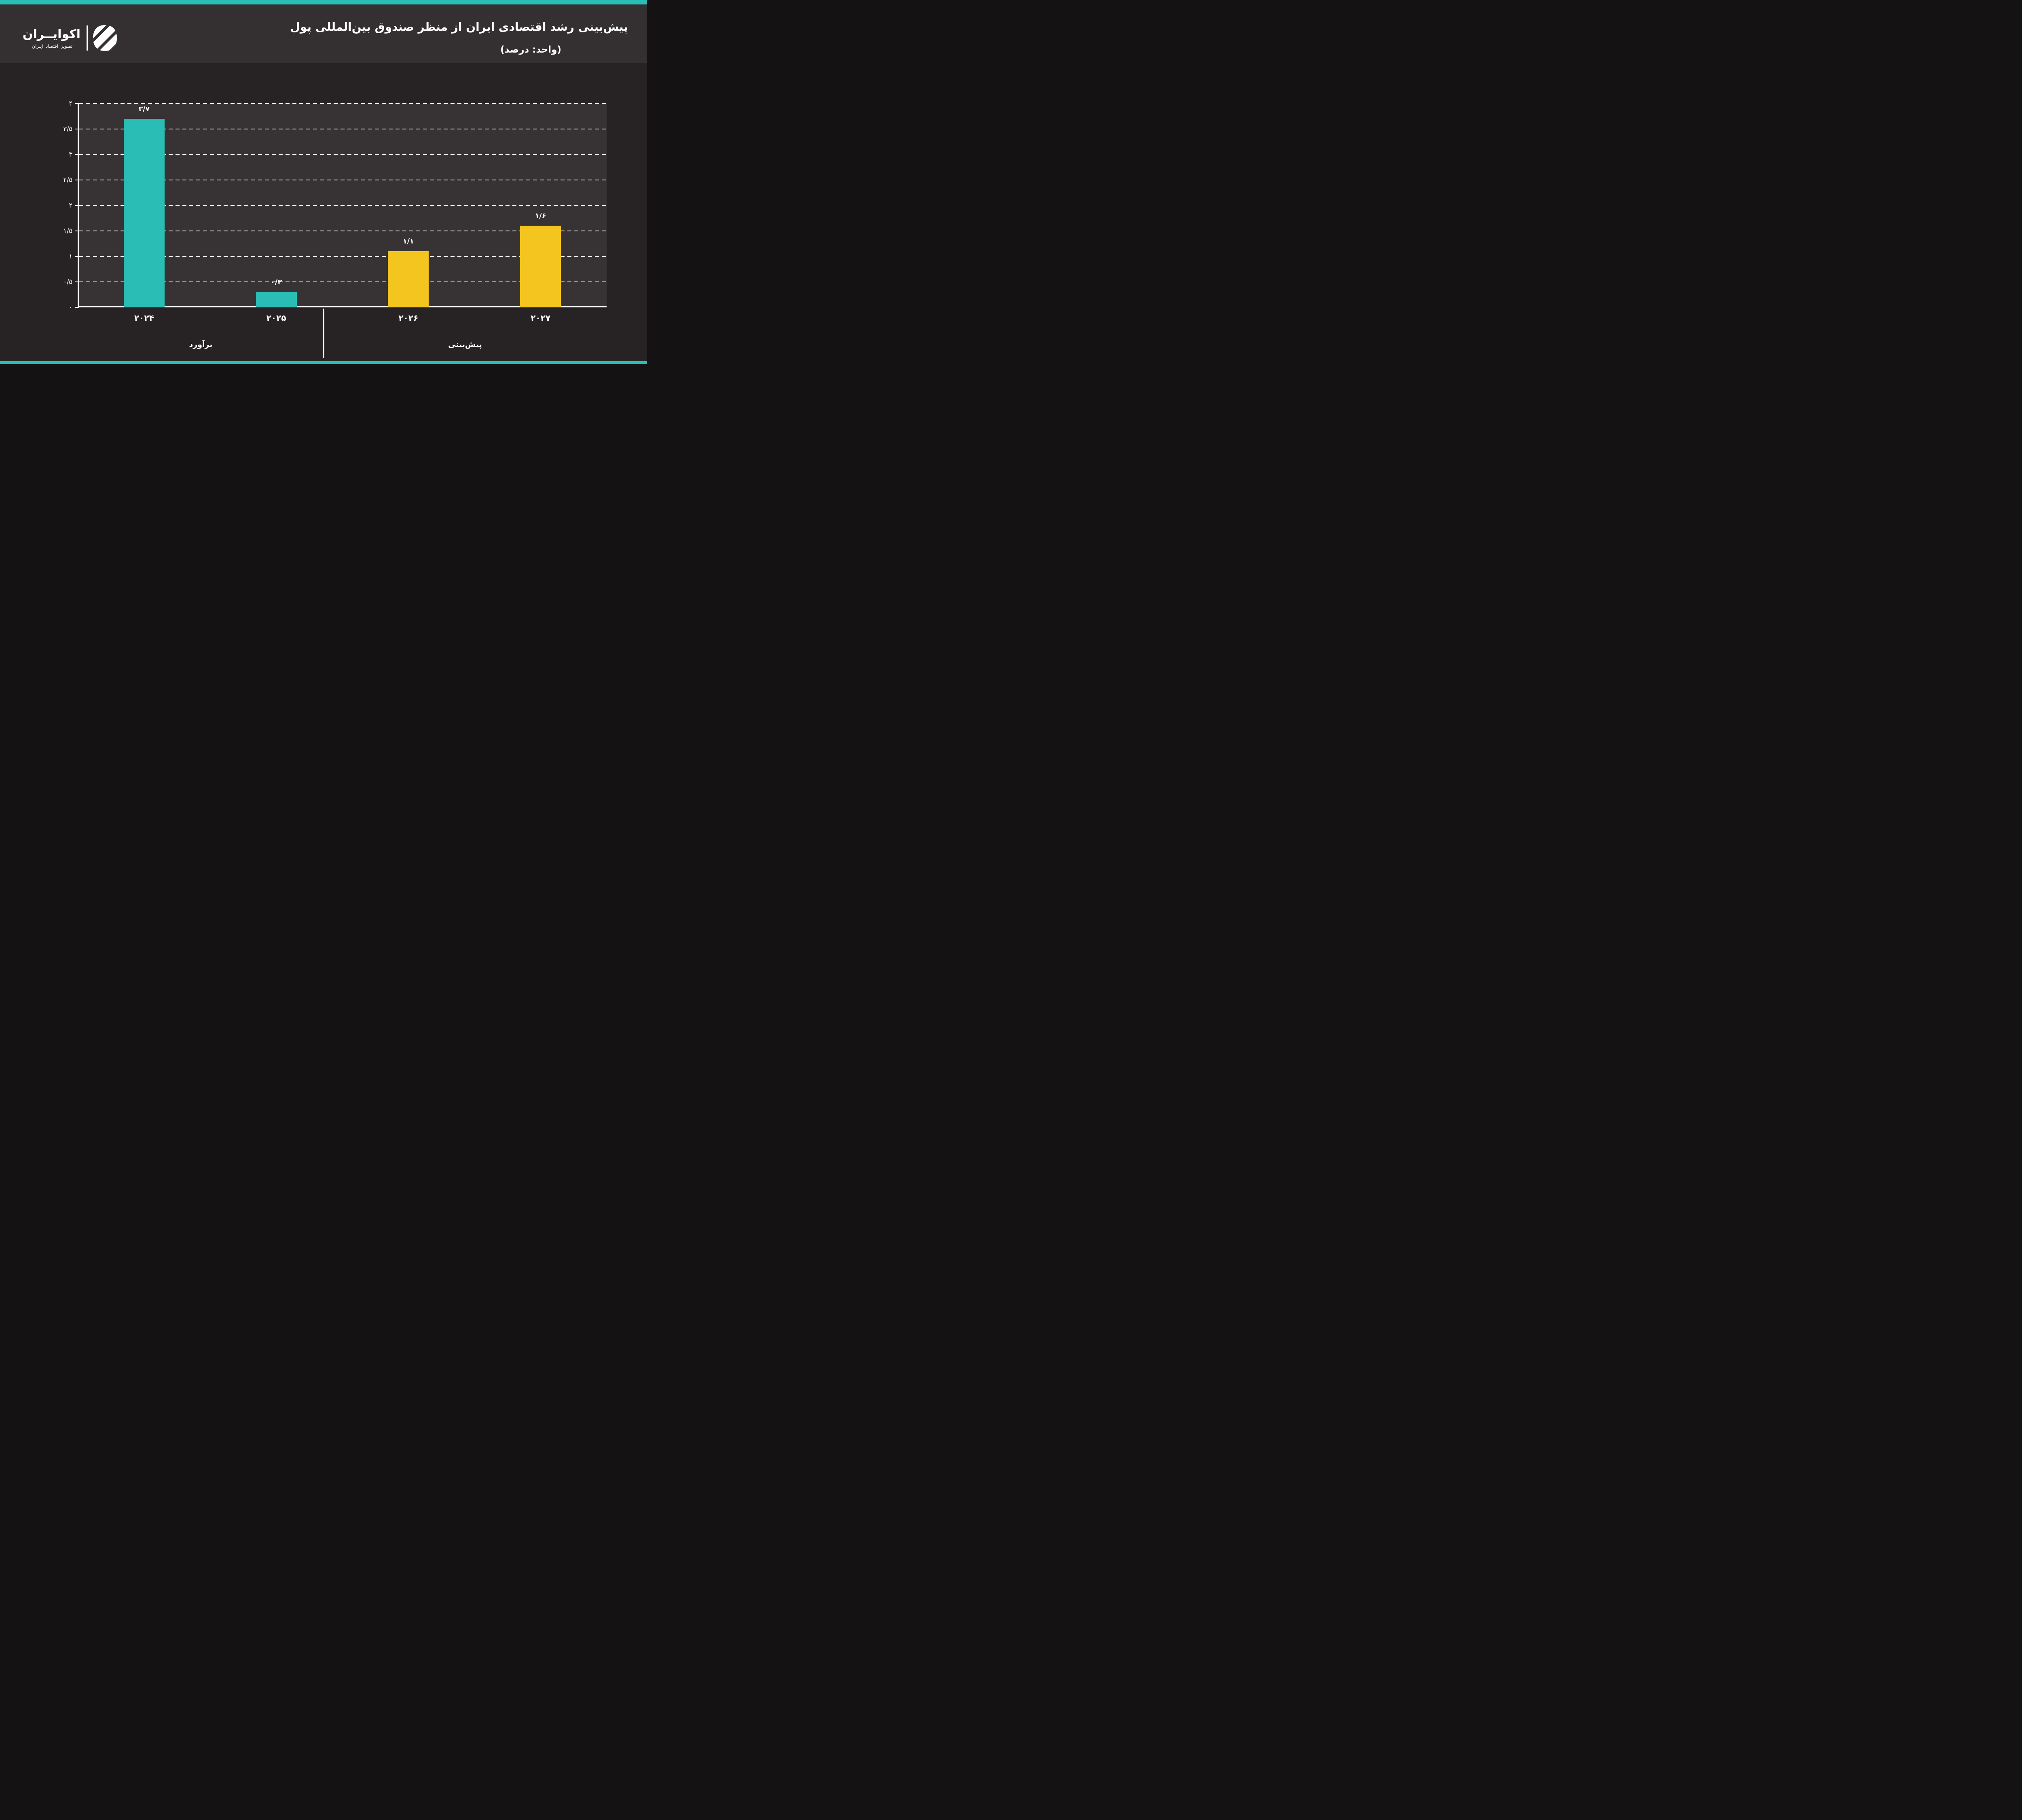  What do you see at coordinates (323, 2) in the screenshot?
I see `top-accent-bar` at bounding box center [323, 2].